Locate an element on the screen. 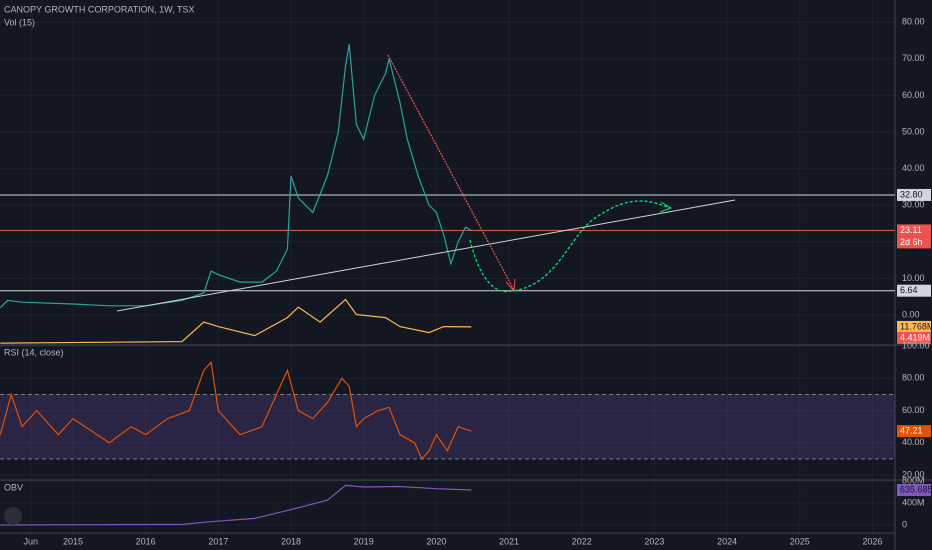  pane-title: OBV is located at coordinates (13, 487).